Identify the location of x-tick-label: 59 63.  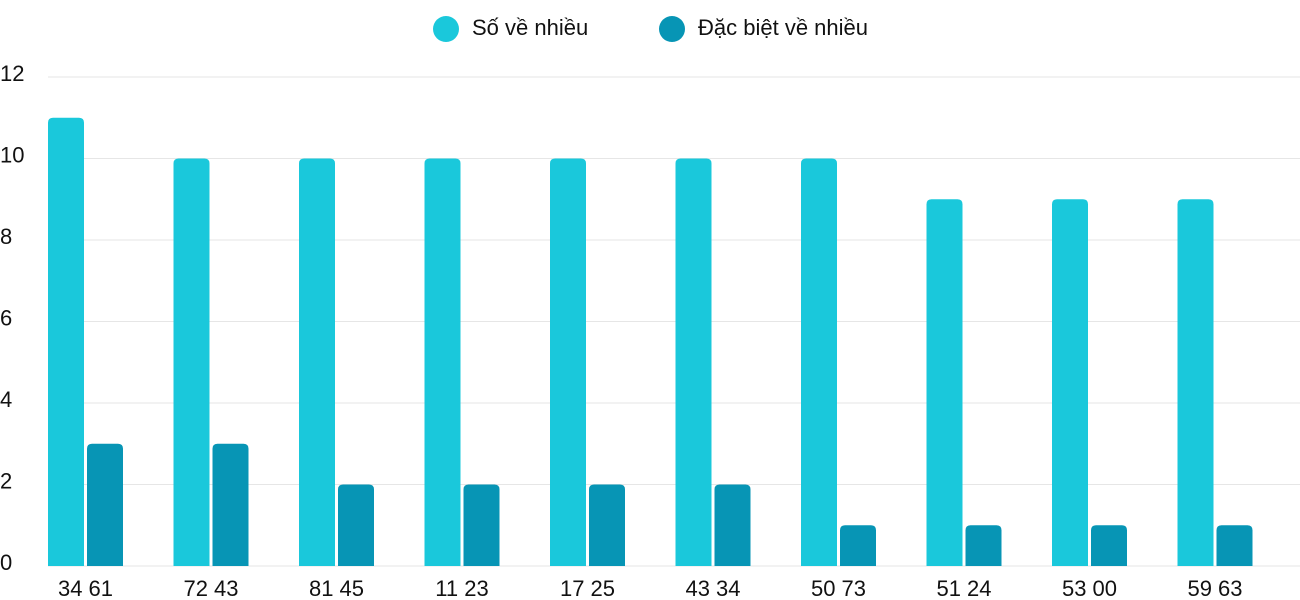
(1214, 588).